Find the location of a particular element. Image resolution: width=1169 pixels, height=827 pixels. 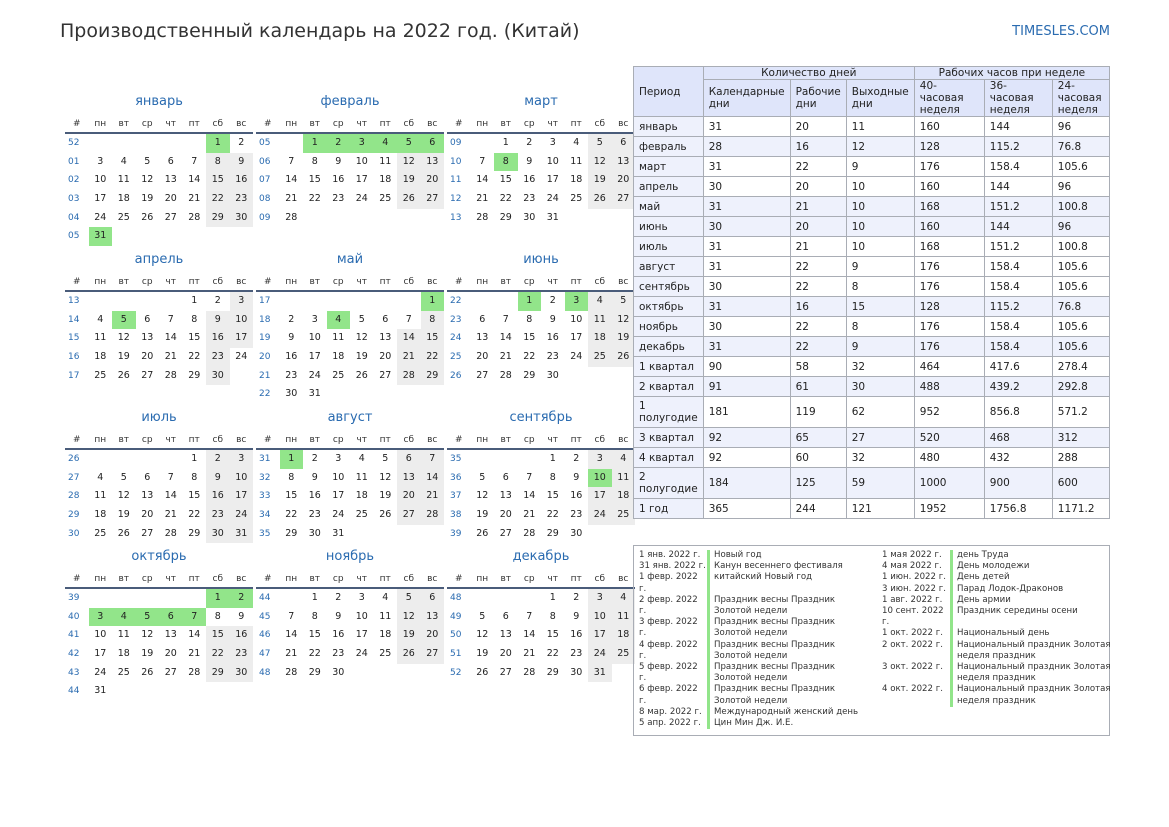

hours-row: июль 31 21 10 168 151.2 100.8 is located at coordinates (872, 246).